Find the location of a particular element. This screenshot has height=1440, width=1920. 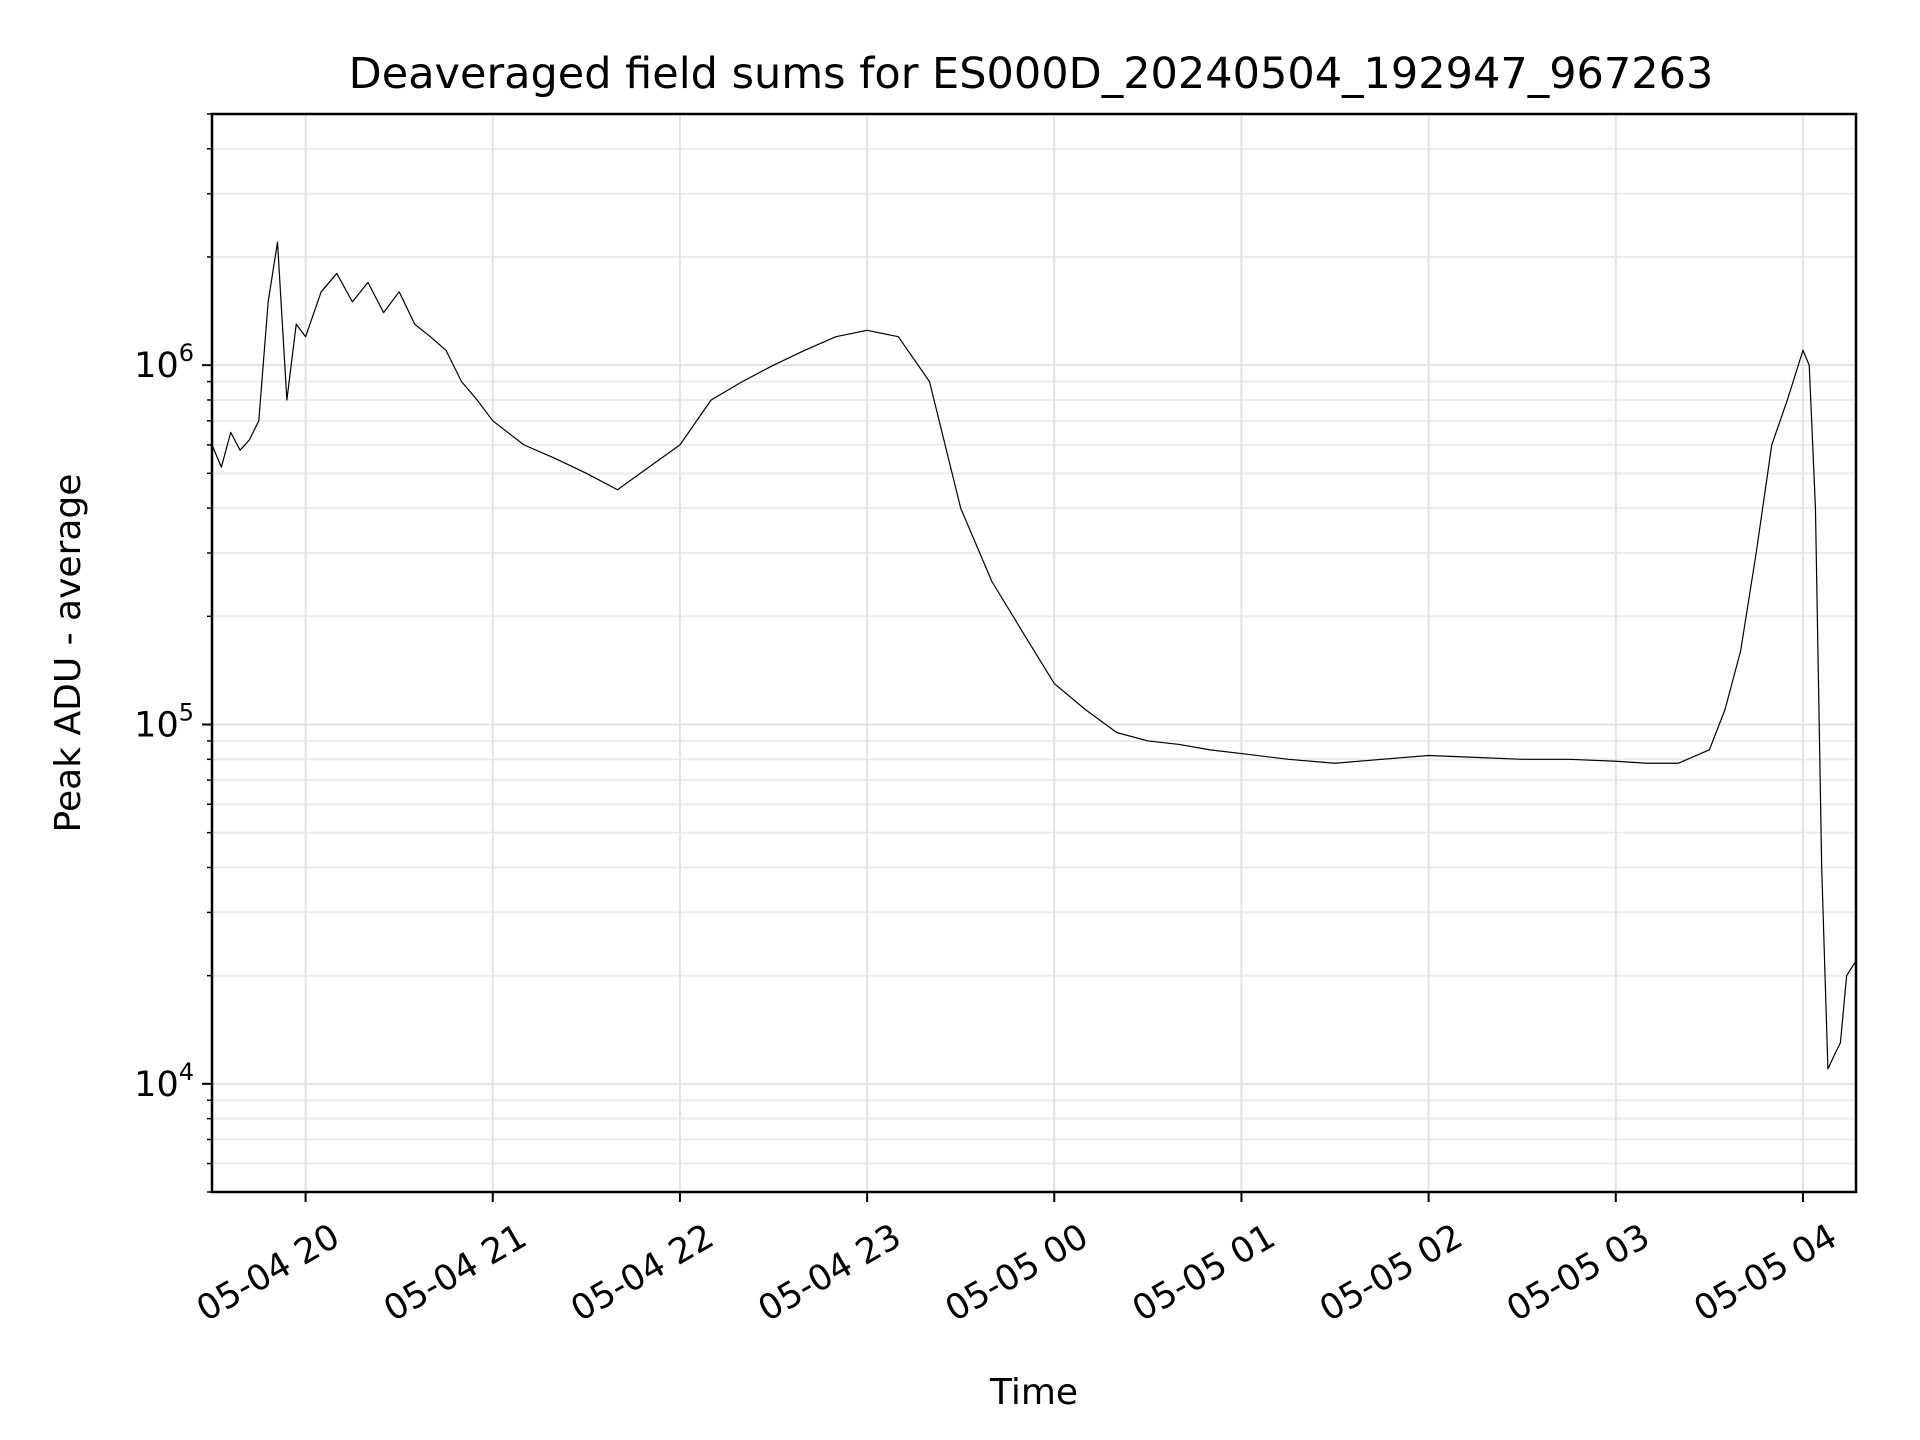

y-axis-label: Peak ADU - average is located at coordinates (68, 653).